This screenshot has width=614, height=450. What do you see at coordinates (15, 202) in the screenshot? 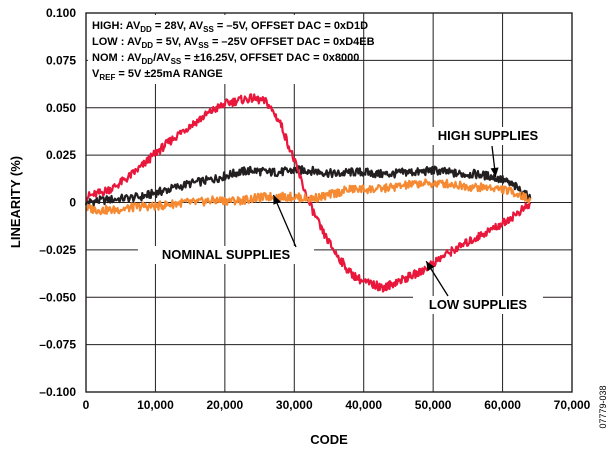
I see `y-axis-label: LINEARITY (%)` at bounding box center [15, 202].